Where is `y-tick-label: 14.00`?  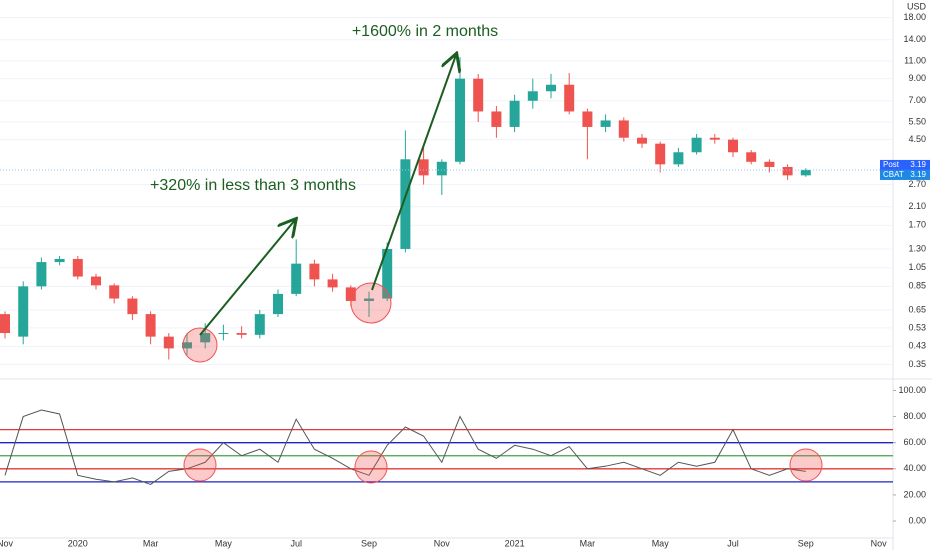 y-tick-label: 14.00 is located at coordinates (914, 39).